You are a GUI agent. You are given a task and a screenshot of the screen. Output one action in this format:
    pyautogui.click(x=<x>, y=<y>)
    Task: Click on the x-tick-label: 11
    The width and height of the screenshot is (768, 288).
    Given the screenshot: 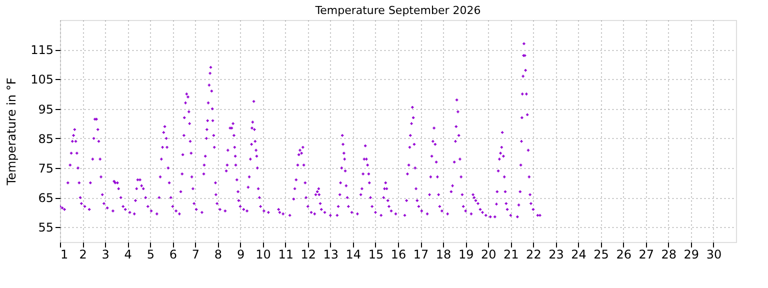 What is the action you would take?
    pyautogui.click(x=286, y=255)
    